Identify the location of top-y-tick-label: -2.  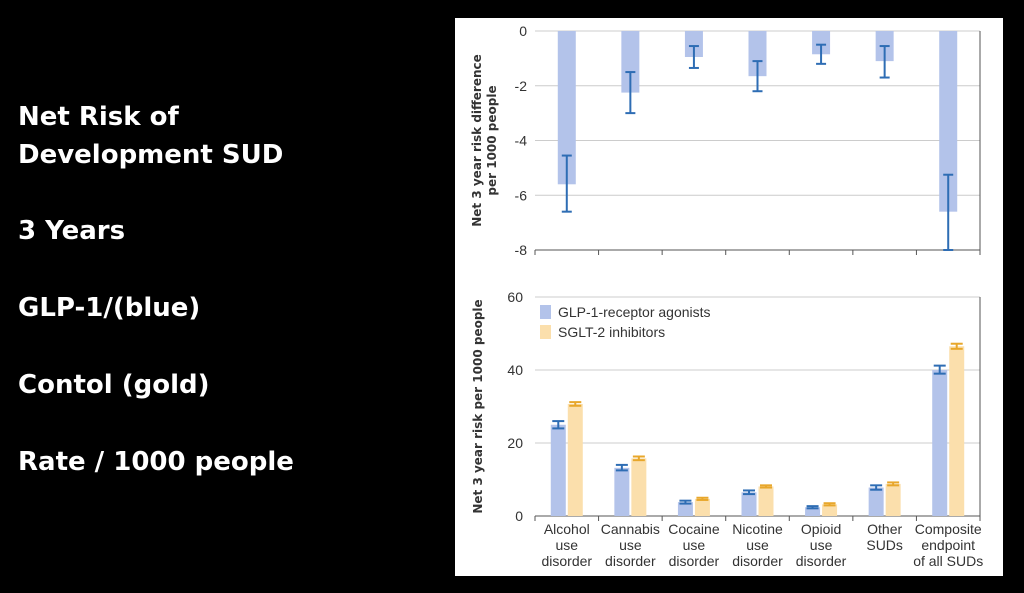
(521, 86).